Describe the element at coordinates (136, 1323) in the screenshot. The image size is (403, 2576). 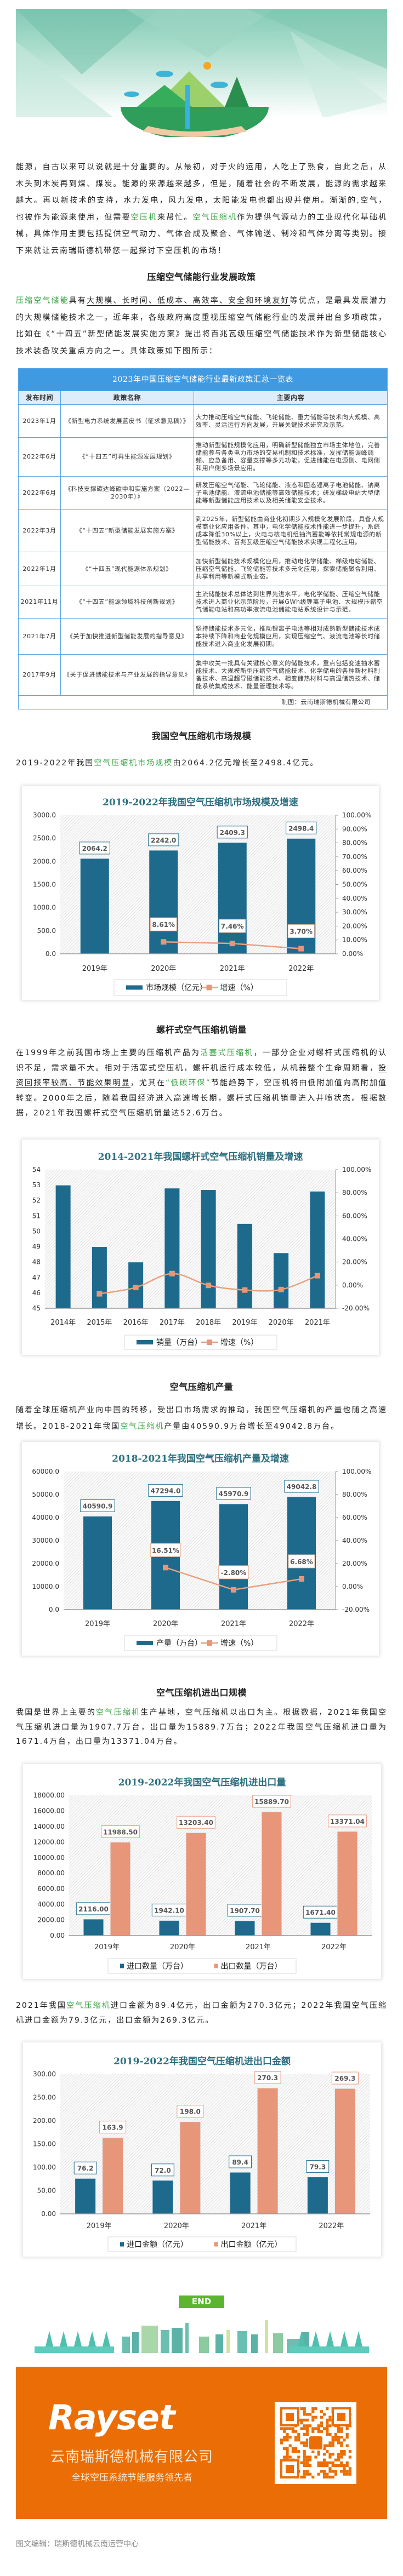
I see `x-tick-label: 2016年` at that location.